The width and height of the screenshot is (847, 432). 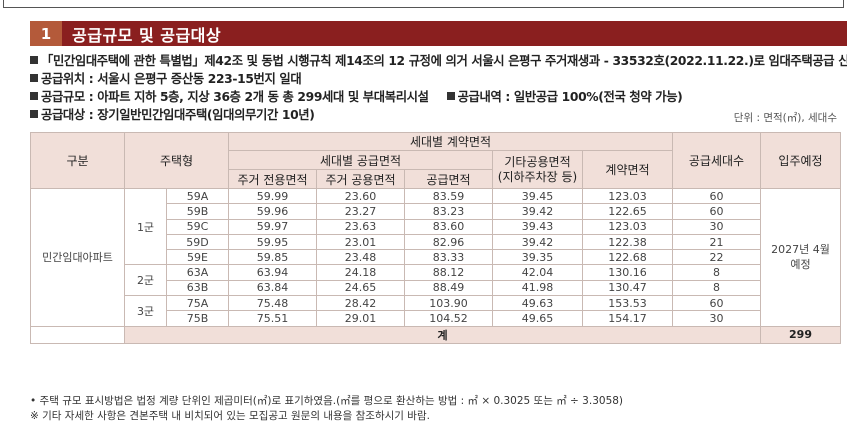 I want to click on supply-cell: 83.23, so click(x=448, y=211).